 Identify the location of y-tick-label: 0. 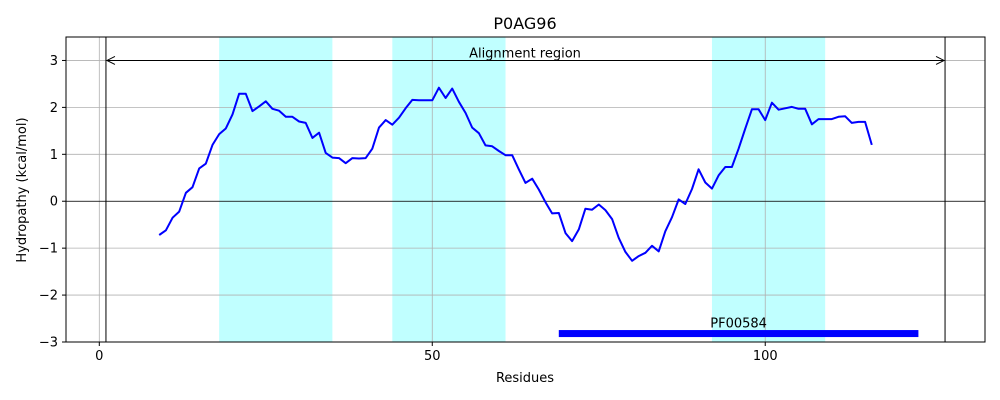
(54, 202).